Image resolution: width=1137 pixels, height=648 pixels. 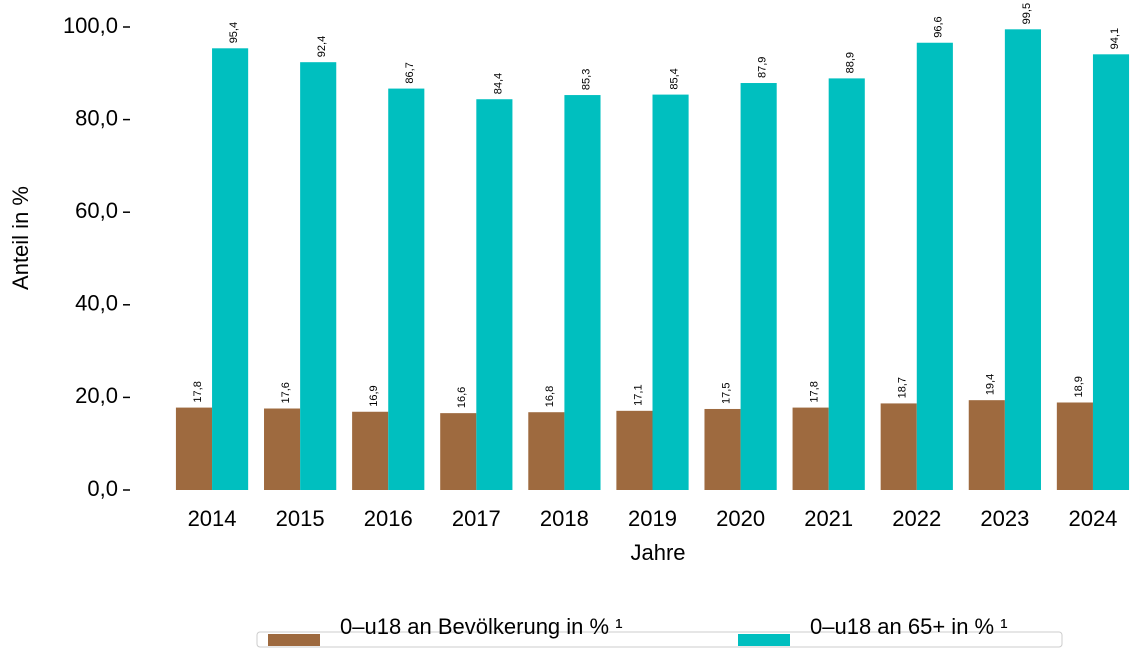 What do you see at coordinates (828, 518) in the screenshot?
I see `x-tick-label: 2021` at bounding box center [828, 518].